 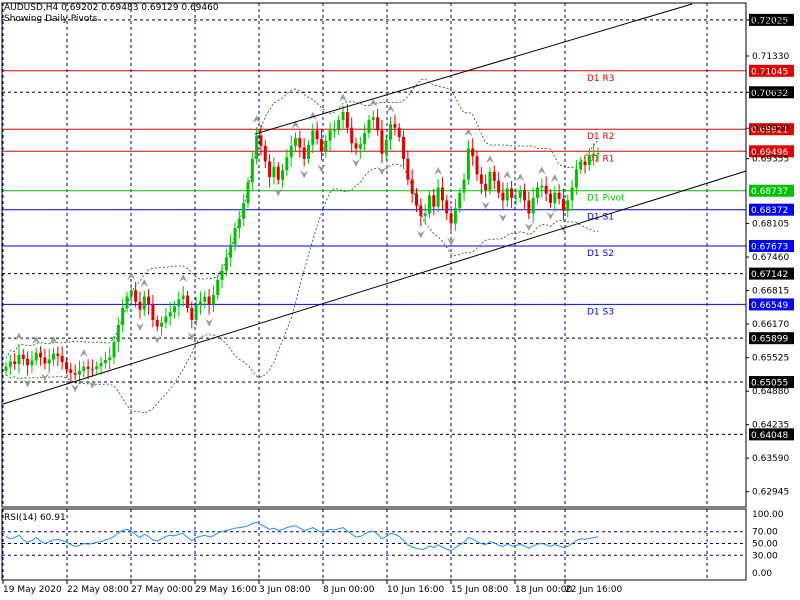 What do you see at coordinates (765, 556) in the screenshot?
I see `rsi-tick-label: 30.00` at bounding box center [765, 556].